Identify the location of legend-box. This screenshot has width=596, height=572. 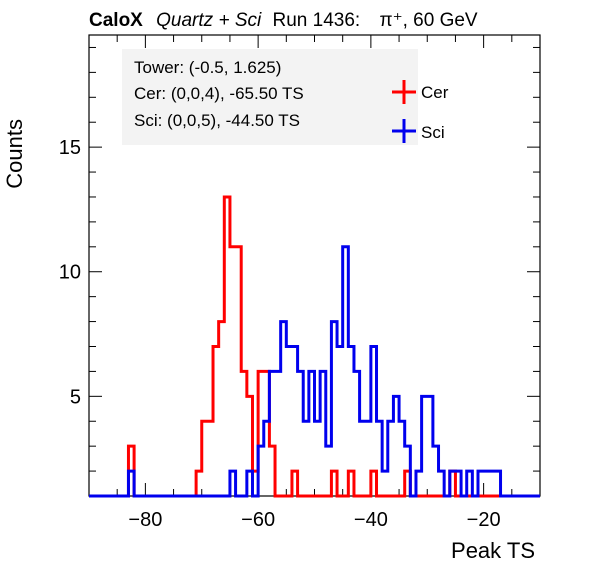
(270, 97).